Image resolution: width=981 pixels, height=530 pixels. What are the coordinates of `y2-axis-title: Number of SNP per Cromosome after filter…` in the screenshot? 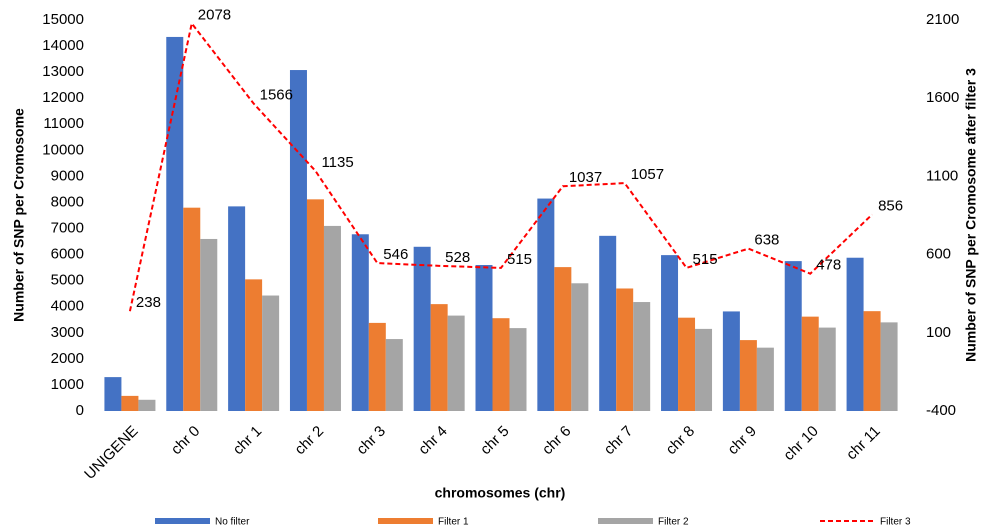 It's located at (971, 215).